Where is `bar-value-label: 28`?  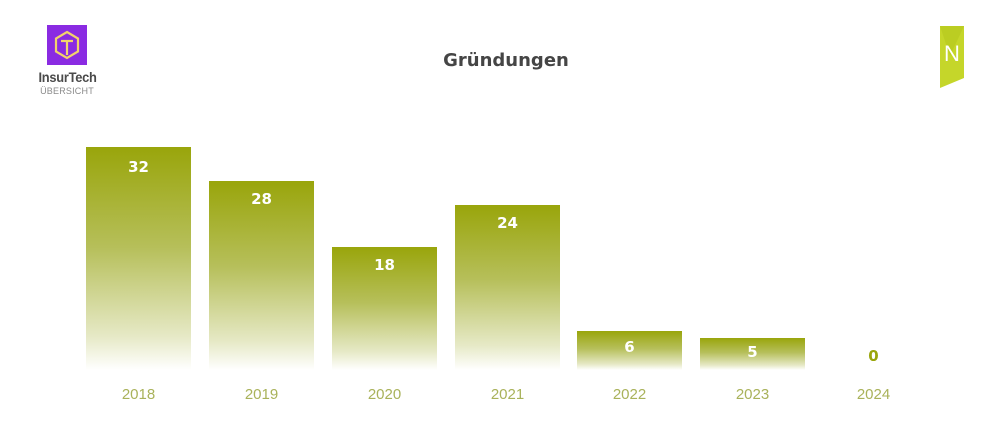 bar-value-label: 28 is located at coordinates (261, 199).